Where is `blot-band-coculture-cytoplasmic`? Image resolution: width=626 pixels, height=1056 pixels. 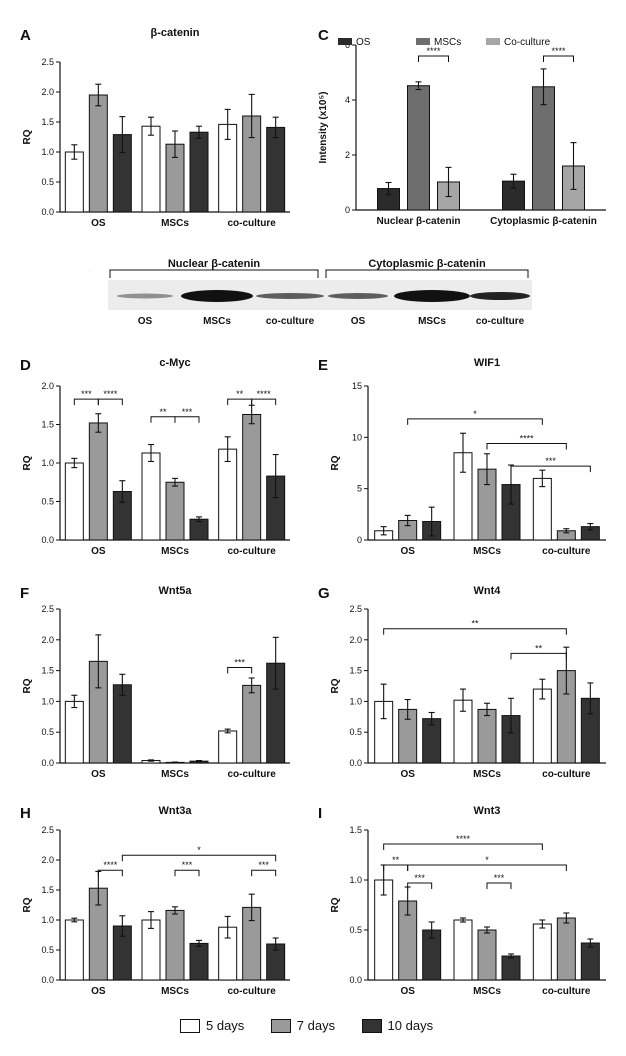 blot-band-coculture-cytoplasmic is located at coordinates (500, 296).